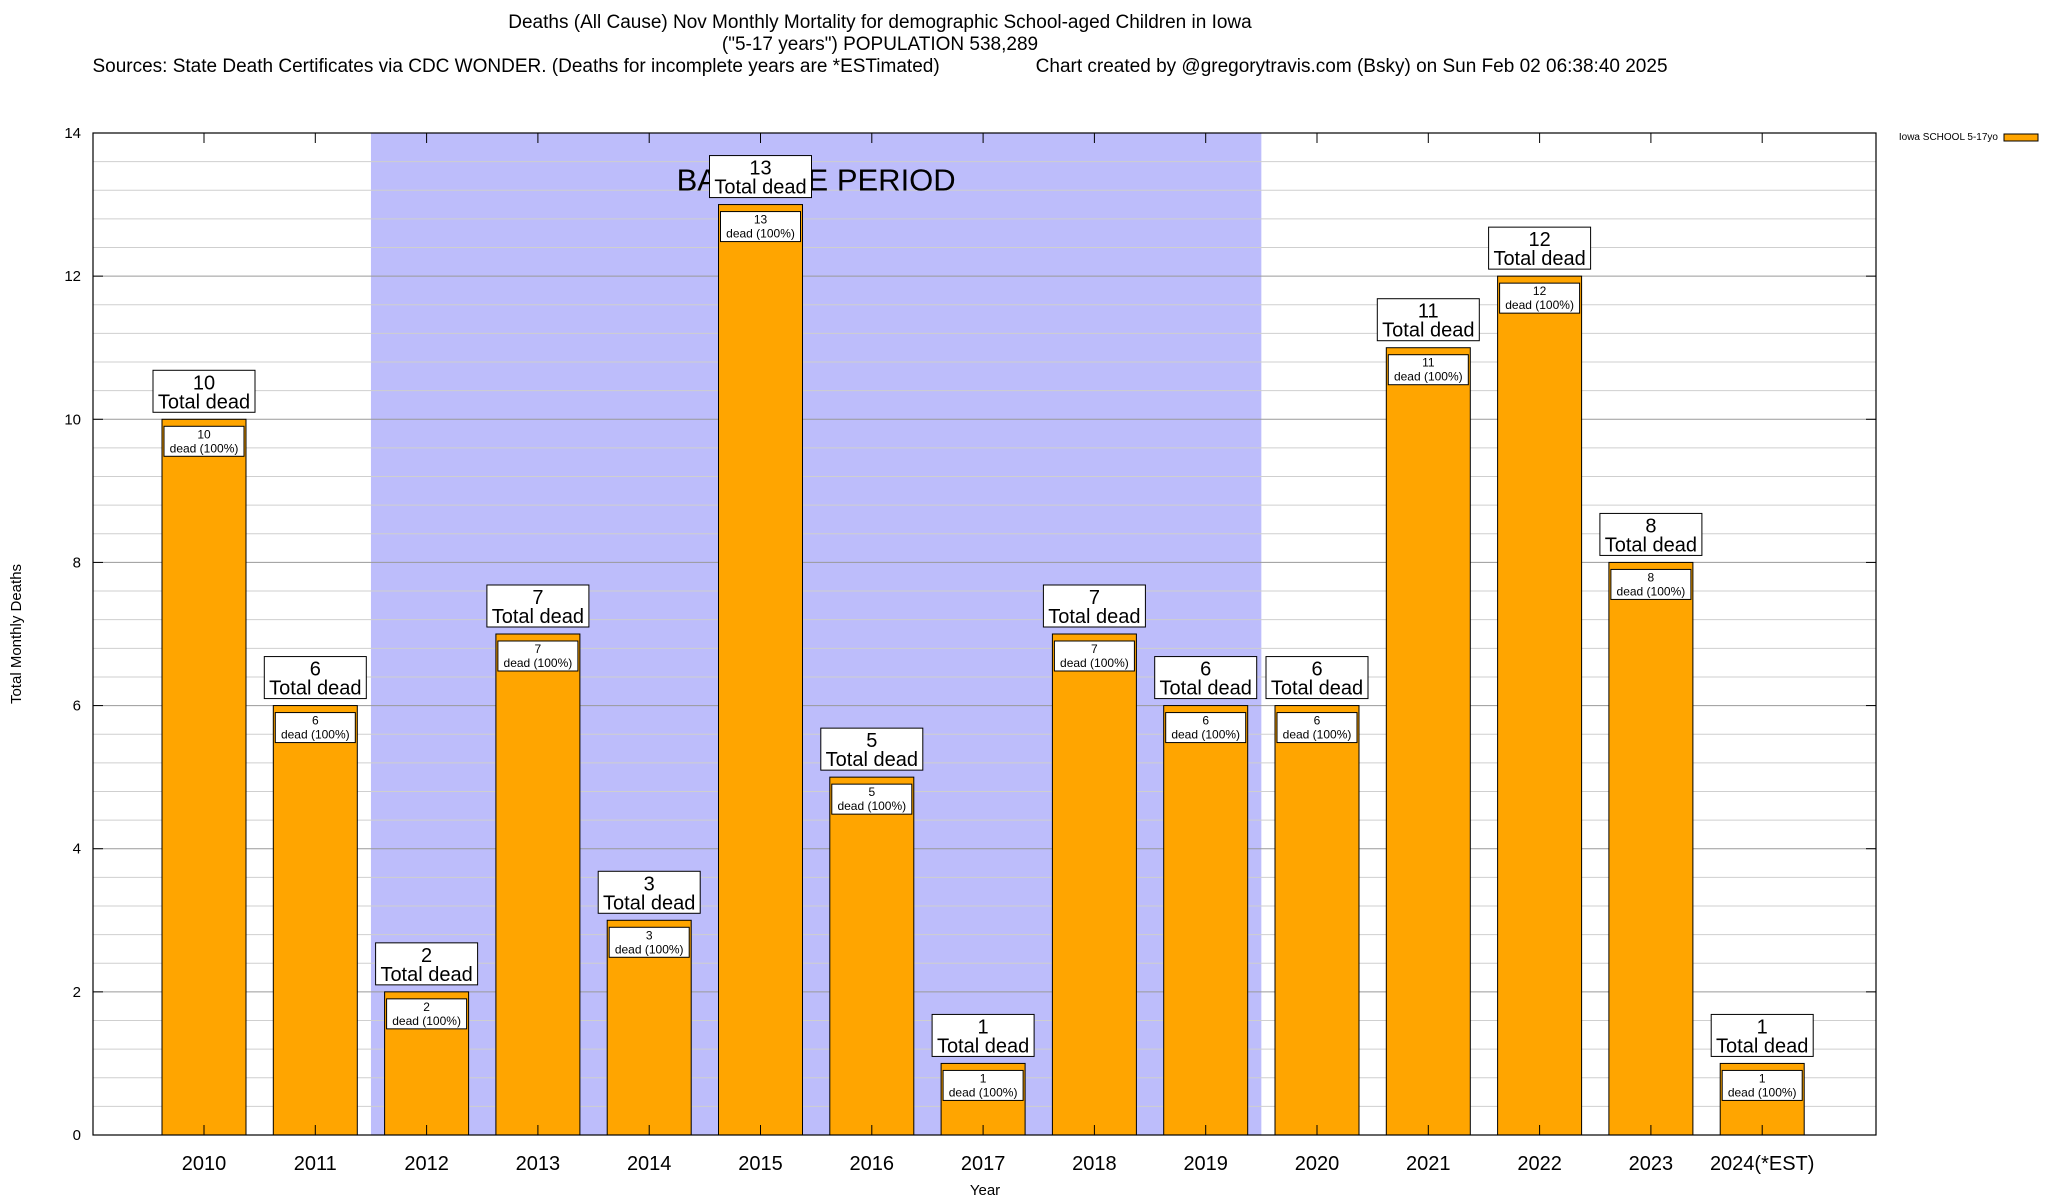  Describe the element at coordinates (204, 777) in the screenshot. I see `bar-2010` at that location.